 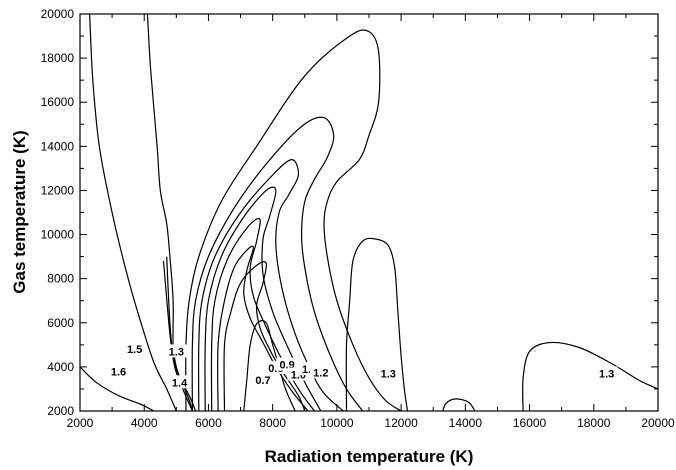 What do you see at coordinates (401, 423) in the screenshot?
I see `x-tick-label: 12000` at bounding box center [401, 423].